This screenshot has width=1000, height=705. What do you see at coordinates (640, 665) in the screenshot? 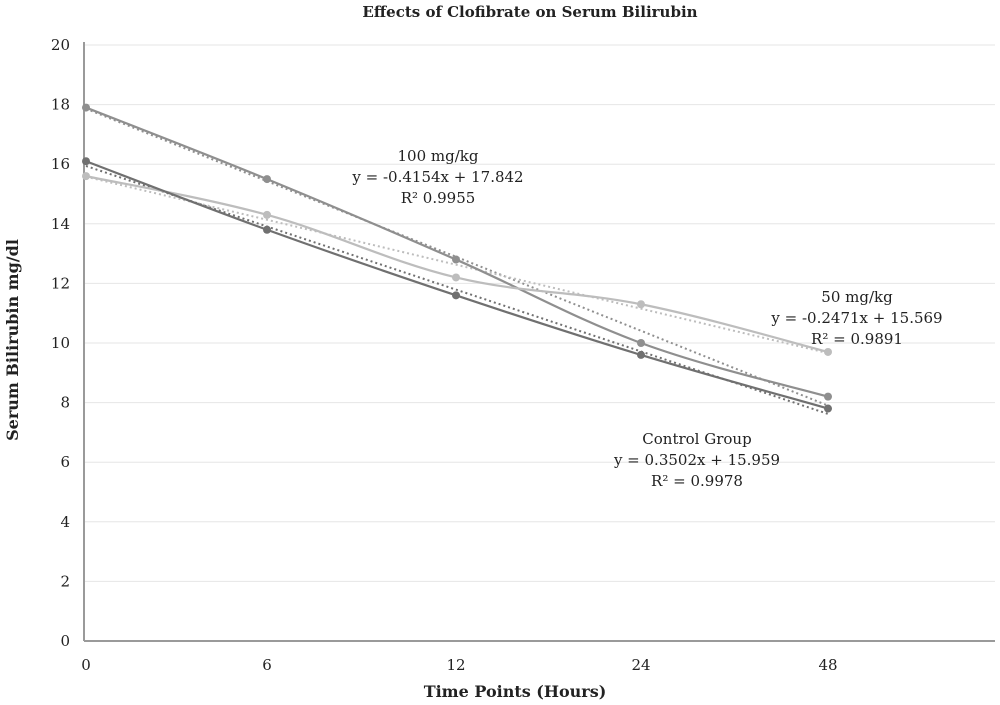
I see `x-tick-label: 24` at bounding box center [640, 665].